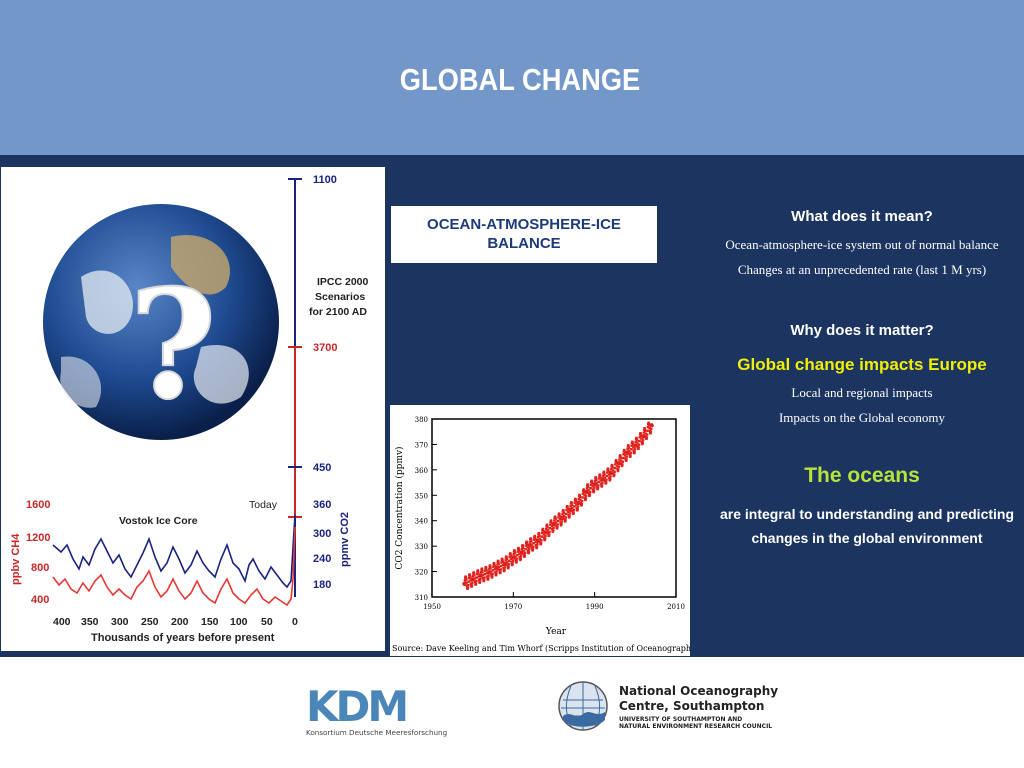 This screenshot has width=1024, height=768. Describe the element at coordinates (862, 216) in the screenshot. I see `question-what: What does it mean?` at that location.